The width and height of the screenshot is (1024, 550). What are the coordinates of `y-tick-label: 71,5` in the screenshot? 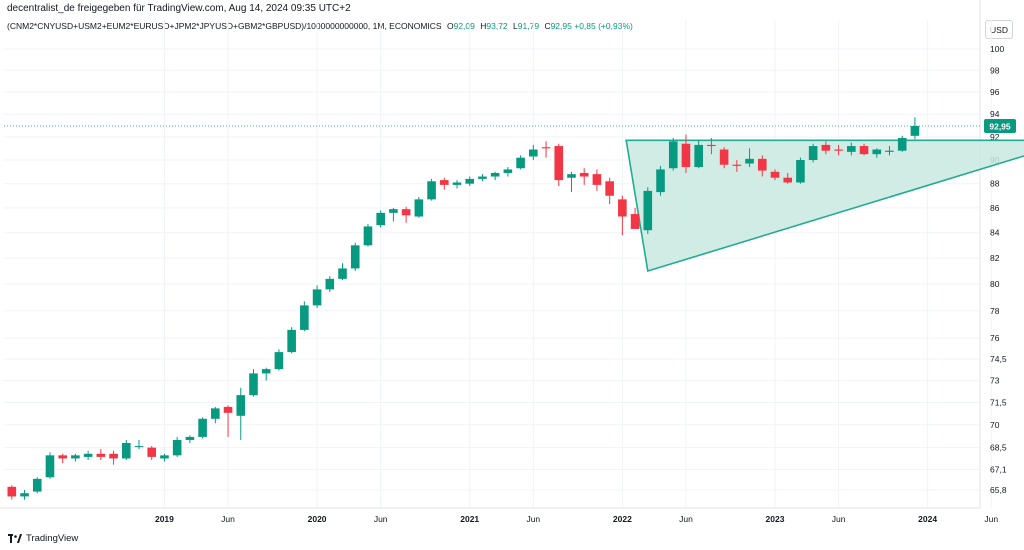 It's located at (998, 402).